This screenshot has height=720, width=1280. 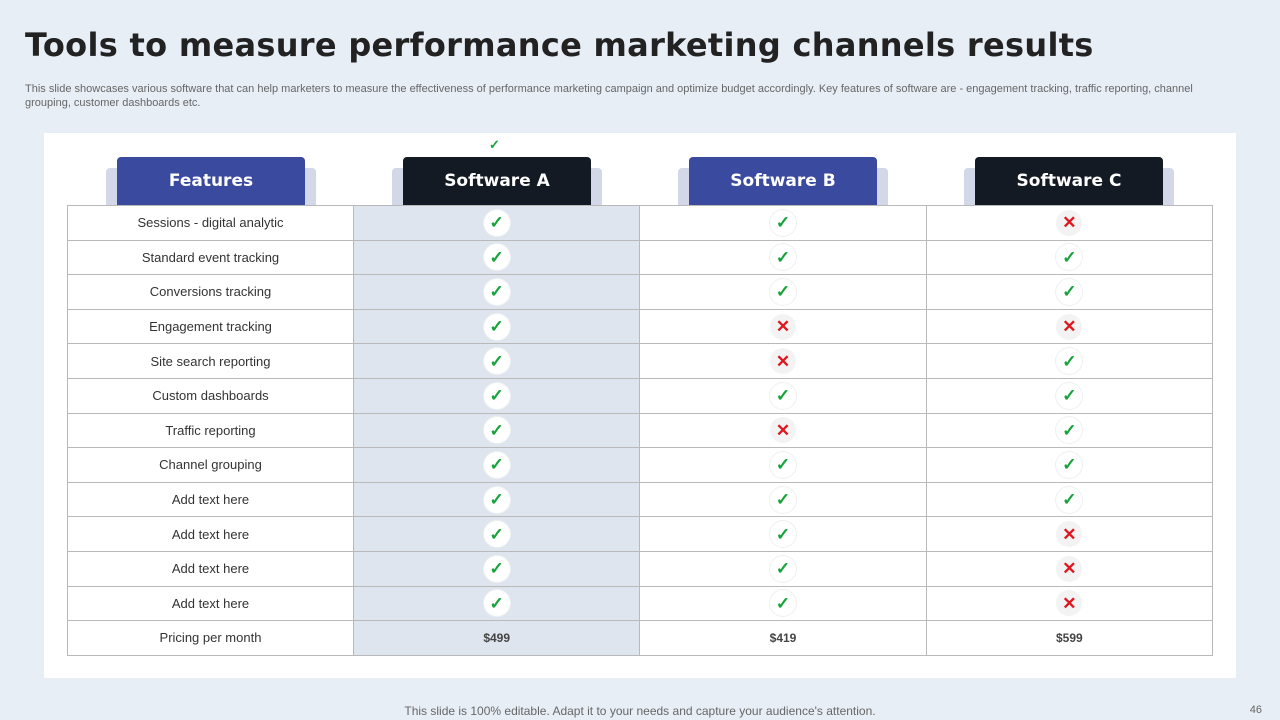 I want to click on header-features: Features, so click(x=211, y=181).